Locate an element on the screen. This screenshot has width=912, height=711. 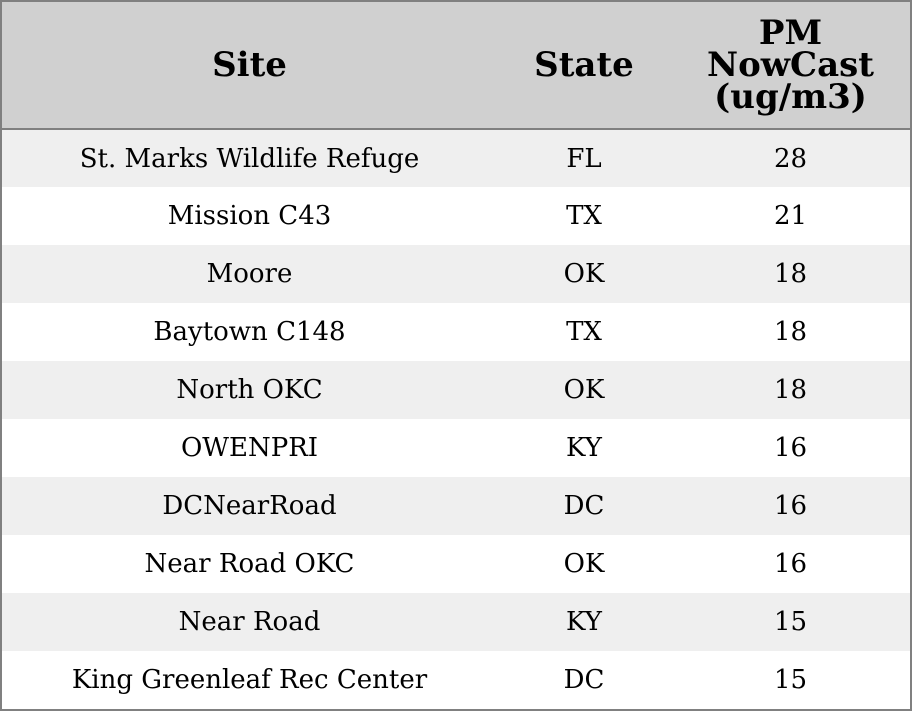
table-row: Mission C43 TX 21 is located at coordinates (456, 216).